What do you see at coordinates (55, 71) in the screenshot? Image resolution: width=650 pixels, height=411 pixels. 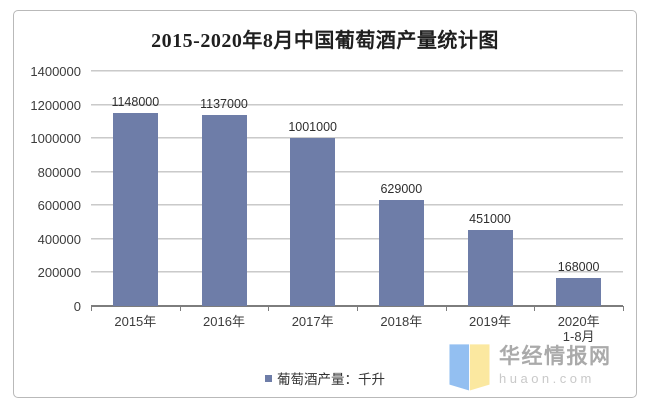 I see `y-axis-tick-label: 1400000` at bounding box center [55, 71].